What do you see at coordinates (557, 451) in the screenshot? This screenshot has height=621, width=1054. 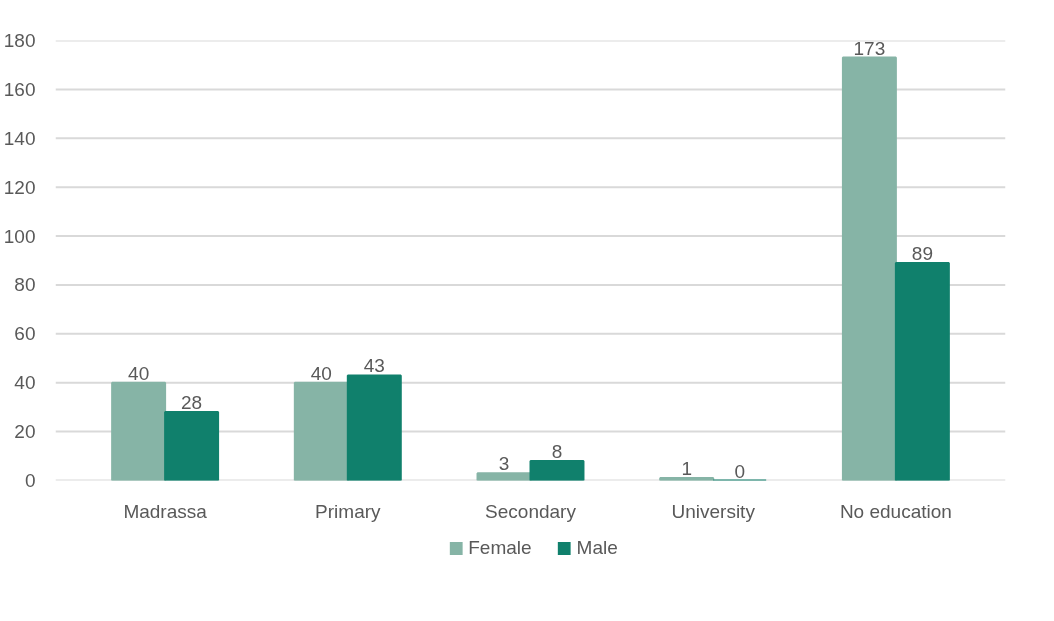 I see `data-label: 8` at bounding box center [557, 451].